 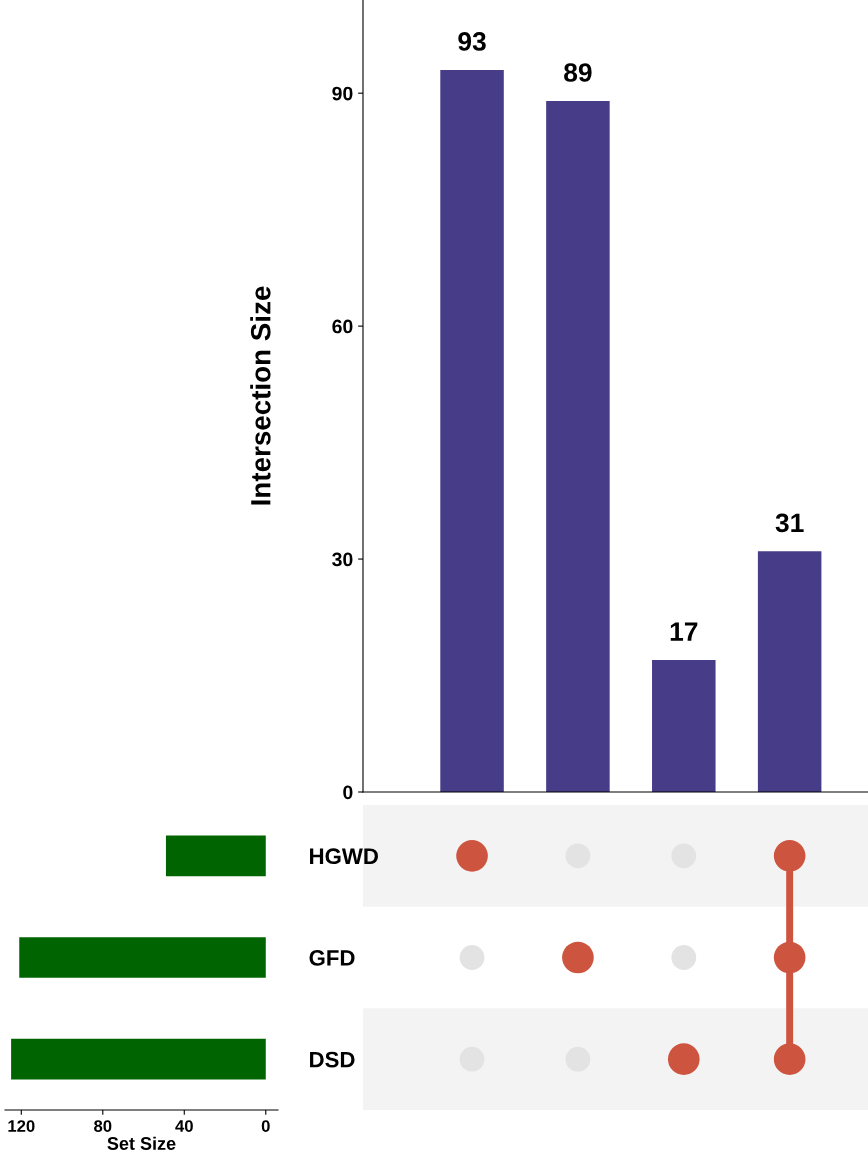 What do you see at coordinates (260, 395) in the screenshot?
I see `y-axis-title: Intersection Size` at bounding box center [260, 395].